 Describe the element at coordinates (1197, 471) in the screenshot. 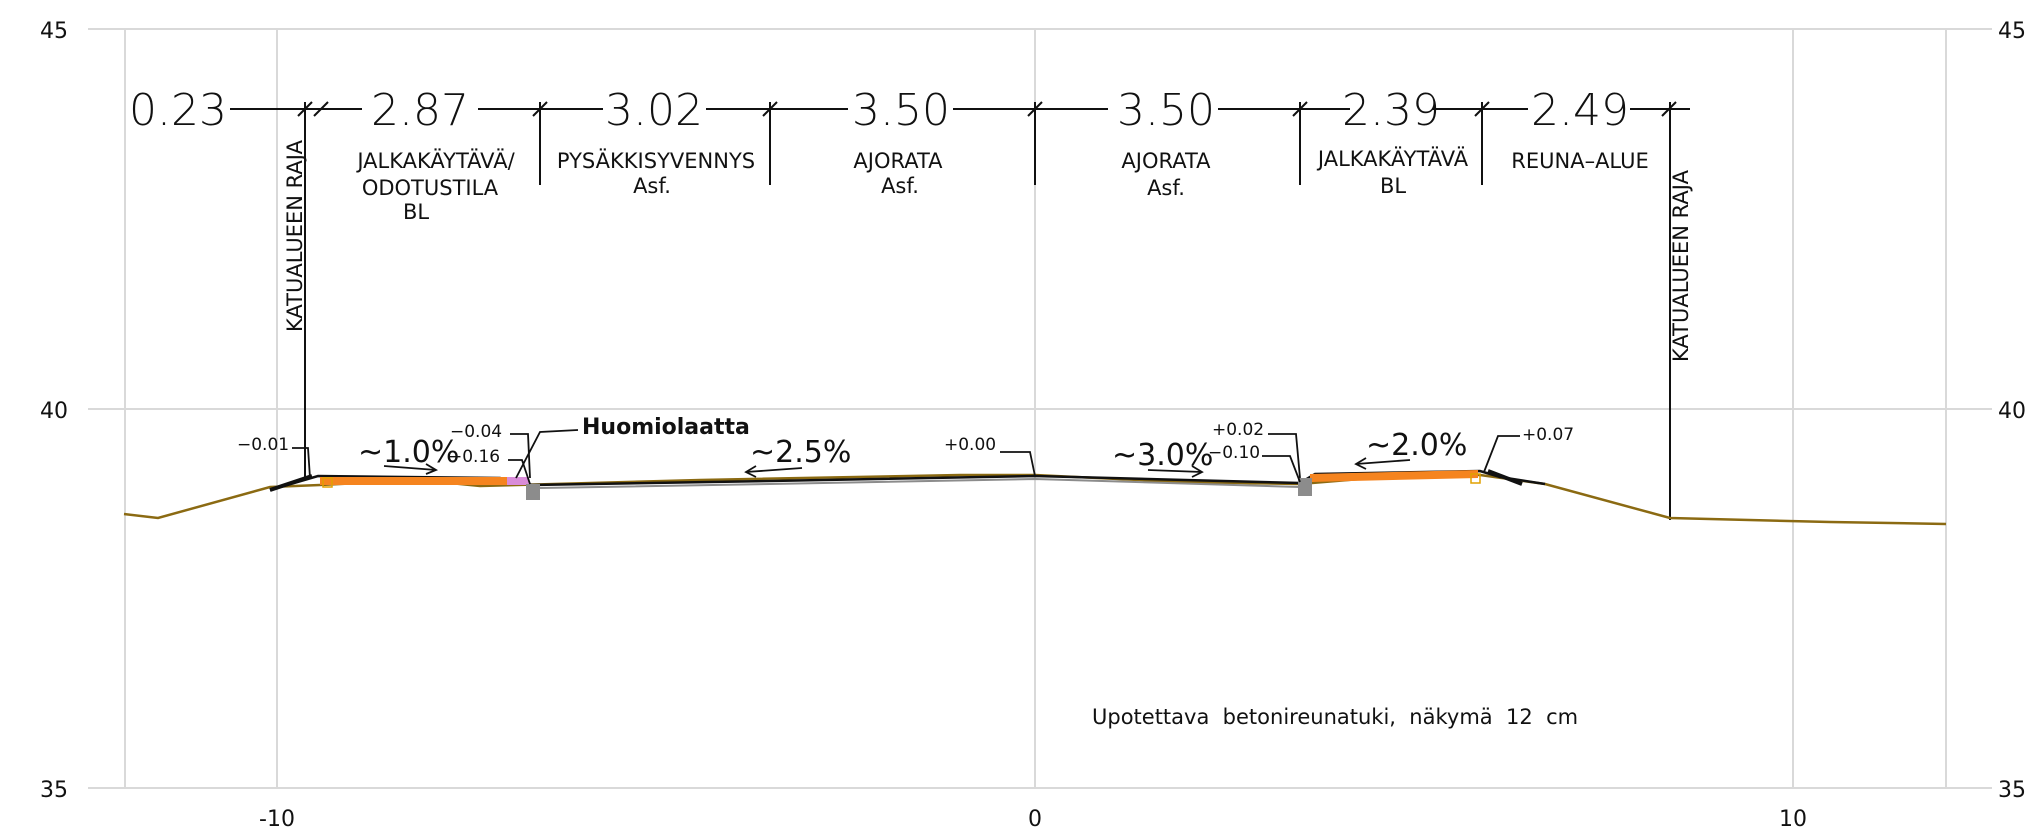

I see `slope-arrow-s3-head` at that location.